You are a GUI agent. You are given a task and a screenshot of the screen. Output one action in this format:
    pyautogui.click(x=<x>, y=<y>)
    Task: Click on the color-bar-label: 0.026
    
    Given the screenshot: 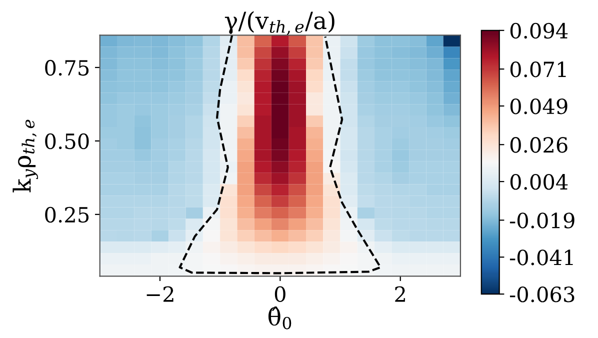 What is the action you would take?
    pyautogui.click(x=539, y=145)
    